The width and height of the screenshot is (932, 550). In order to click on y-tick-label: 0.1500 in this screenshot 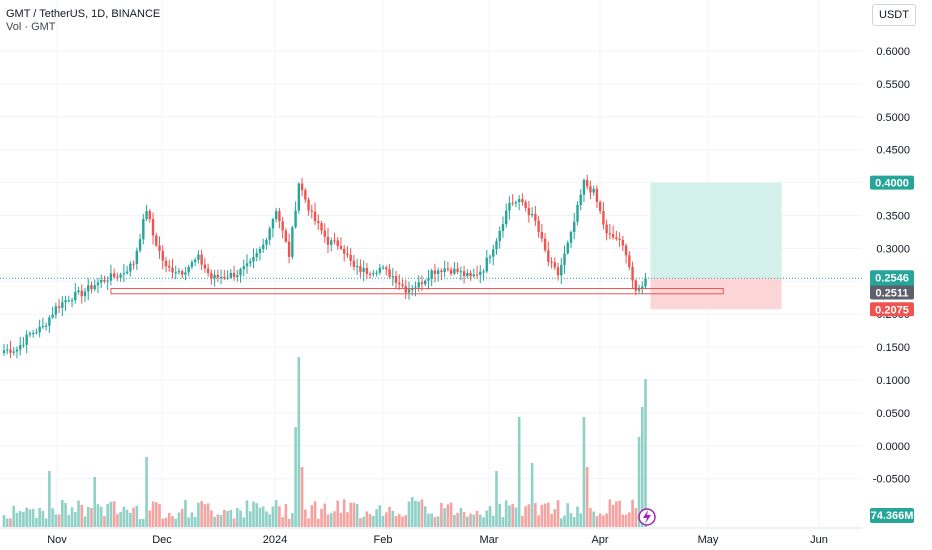, I will do `click(893, 348)`.